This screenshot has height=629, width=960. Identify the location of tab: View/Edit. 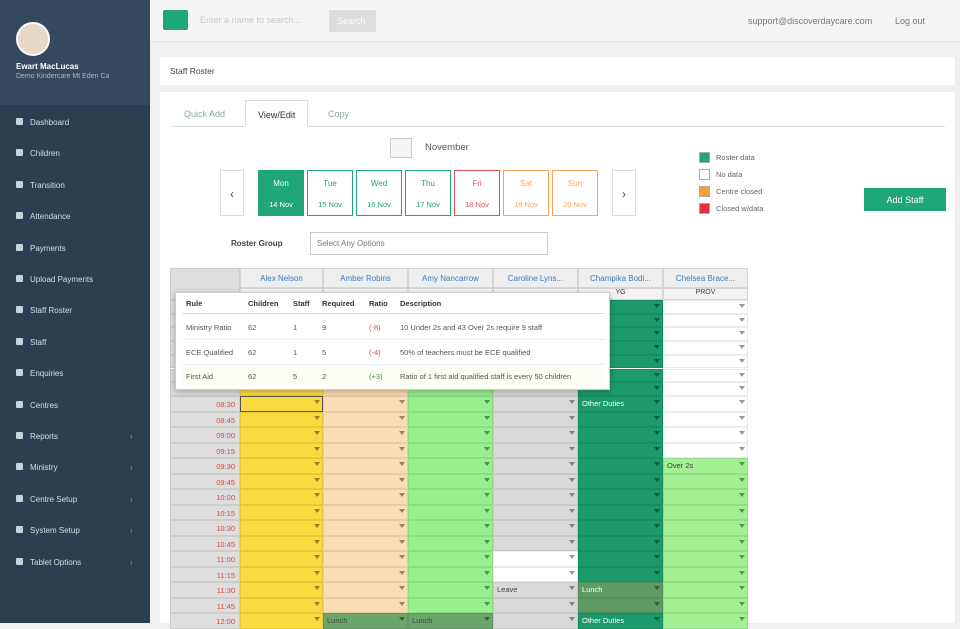
(277, 113).